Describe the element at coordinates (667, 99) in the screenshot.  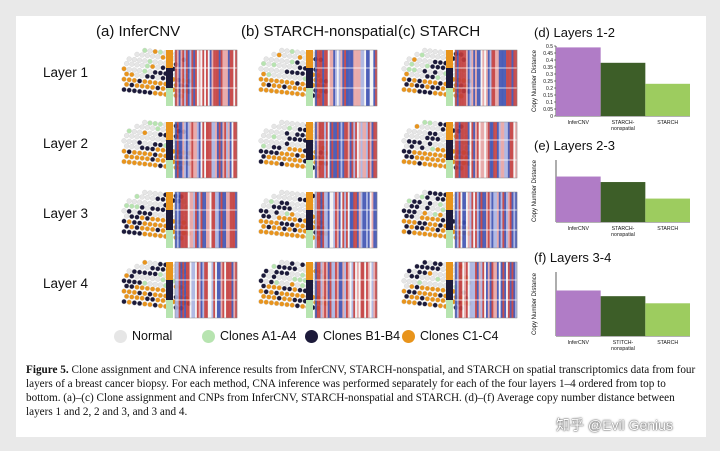
I see `bar-starch` at that location.